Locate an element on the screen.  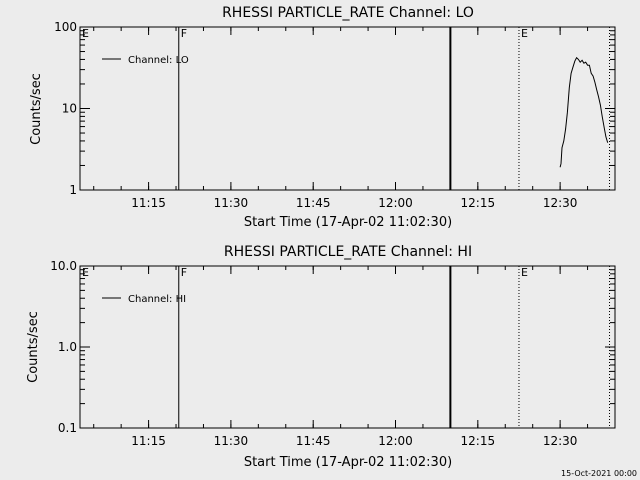
y-tick-label: 10 is located at coordinates (69, 109).